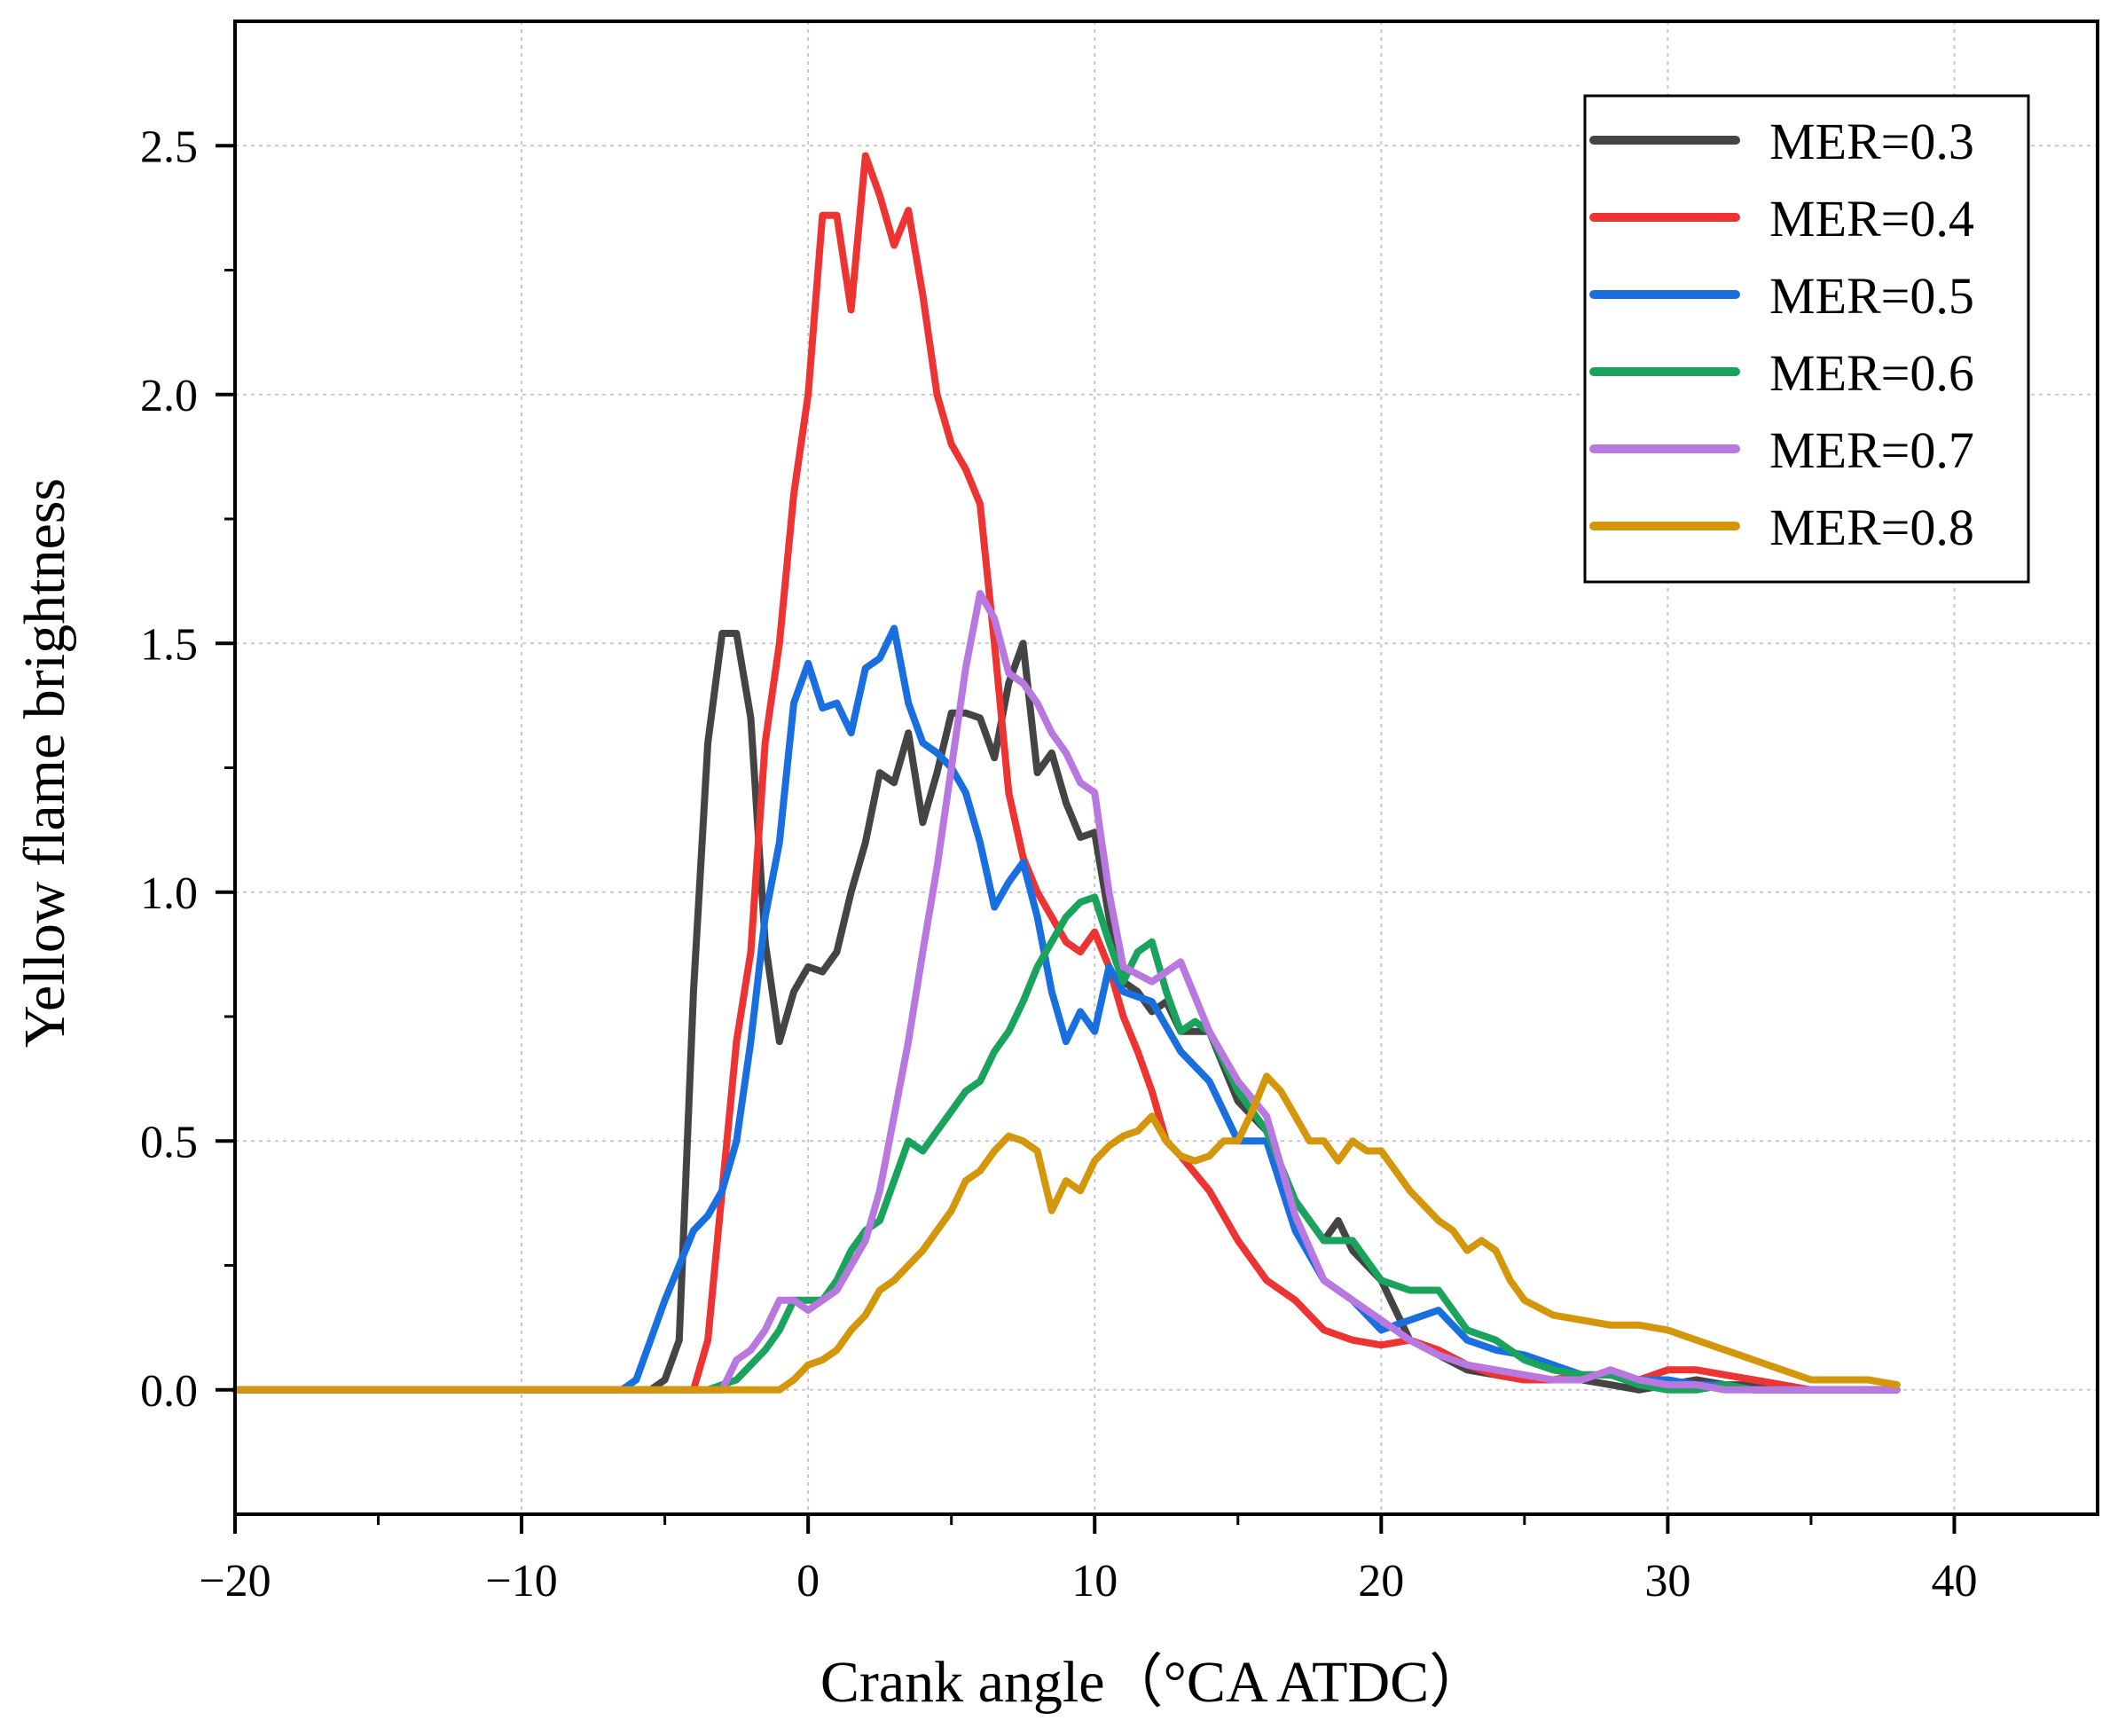 The image size is (2110, 1736). I want to click on y-tick-label: 0.0, so click(169, 1391).